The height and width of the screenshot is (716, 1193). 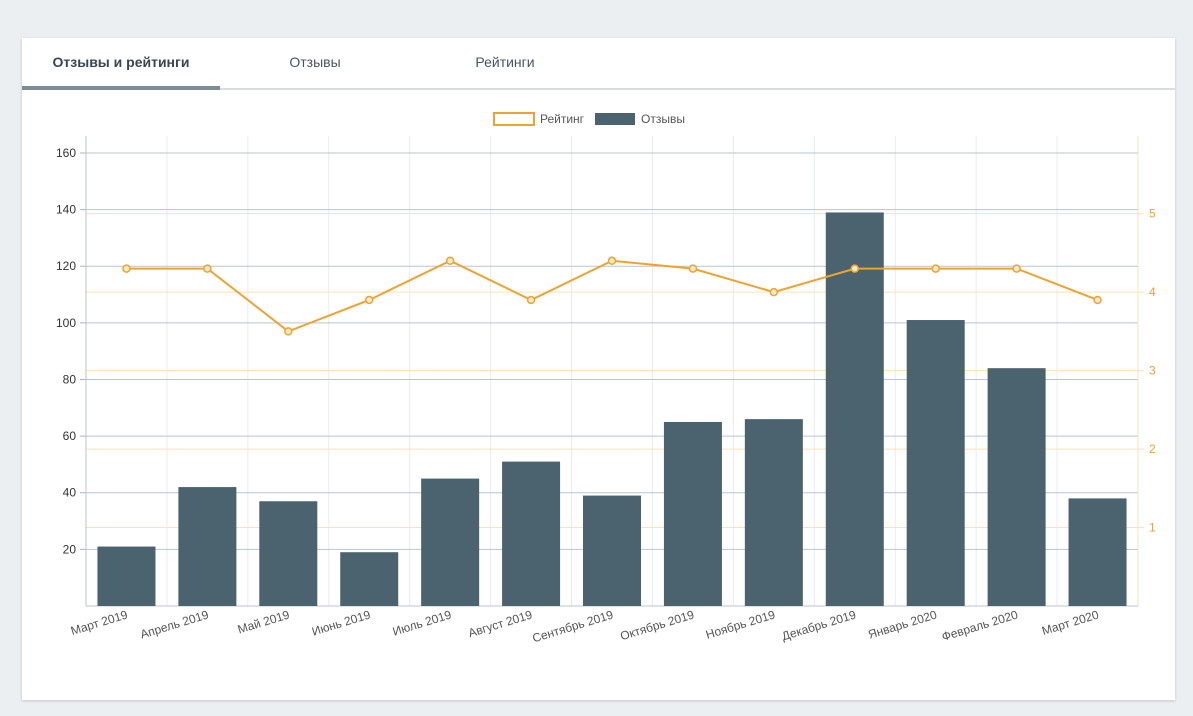 I want to click on x-axis-tick-label: Март 2020, so click(x=1070, y=622).